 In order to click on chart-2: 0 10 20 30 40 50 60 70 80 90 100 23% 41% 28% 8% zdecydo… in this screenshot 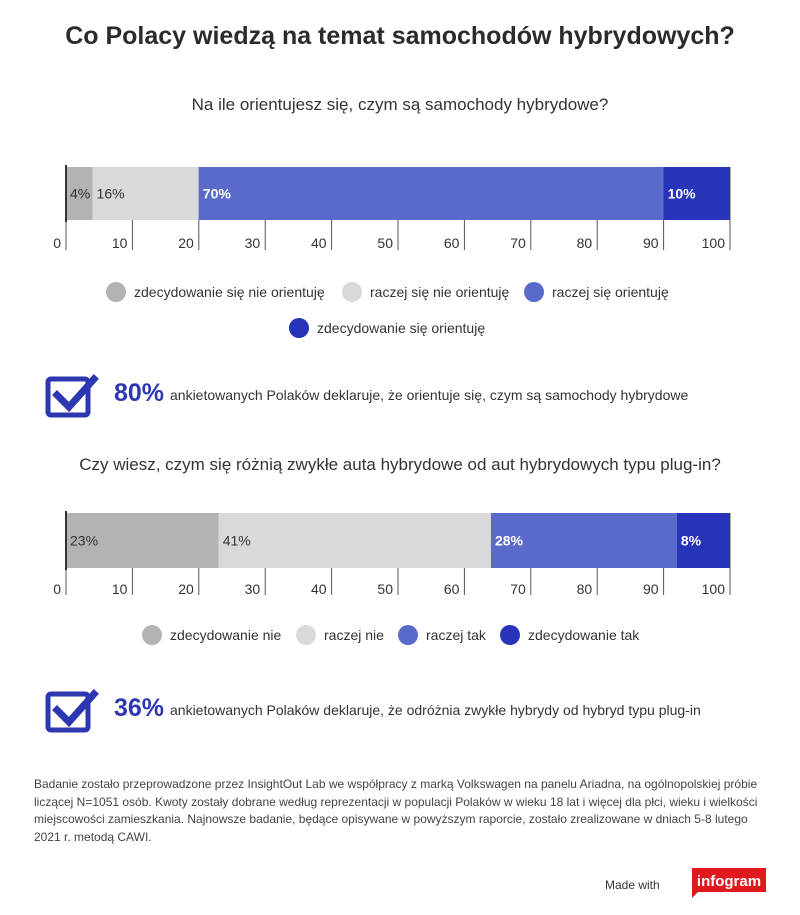, I will do `click(392, 578)`.